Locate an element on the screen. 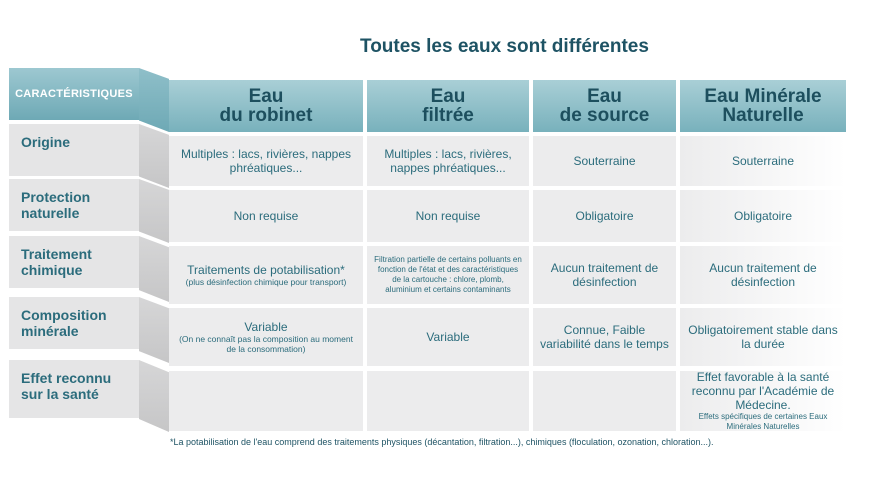  cell-health-filtered is located at coordinates (448, 401).